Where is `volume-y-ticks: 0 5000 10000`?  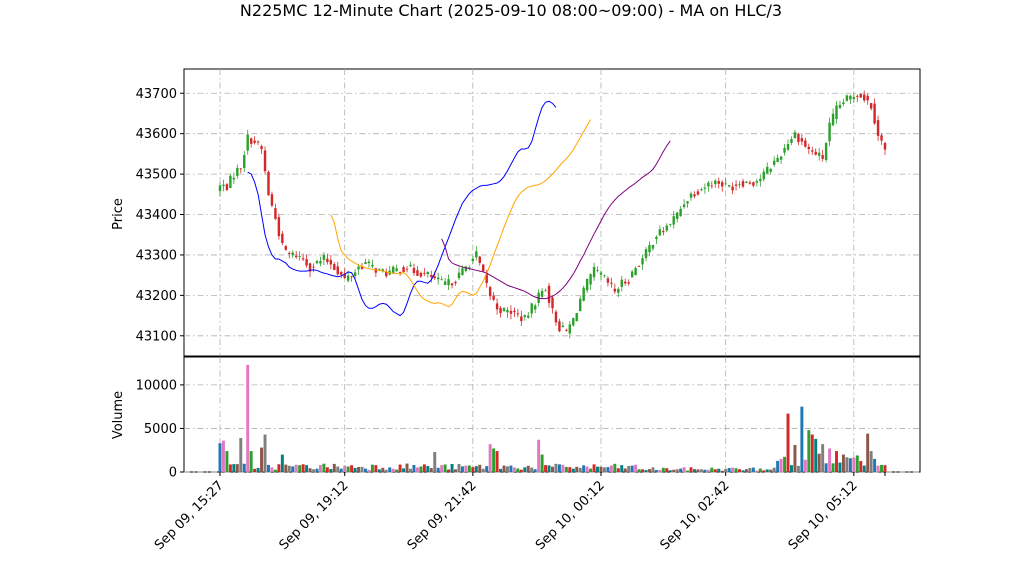 volume-y-ticks: 0 5000 10000 is located at coordinates (160, 429).